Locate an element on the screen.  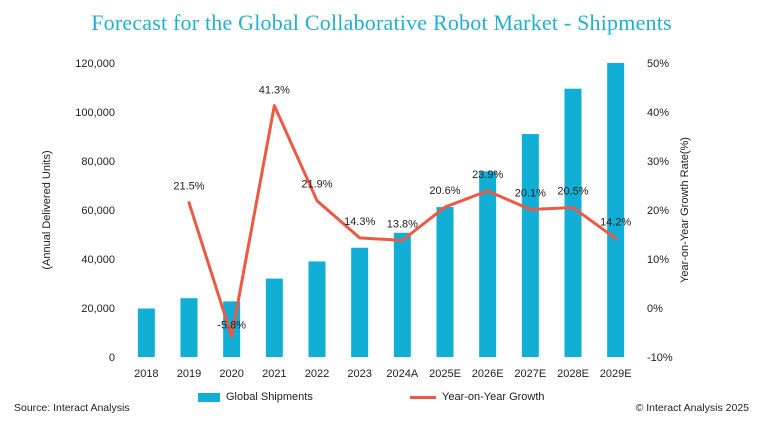
y-axis-title: (Annual Delivered Units) is located at coordinates (47, 209).